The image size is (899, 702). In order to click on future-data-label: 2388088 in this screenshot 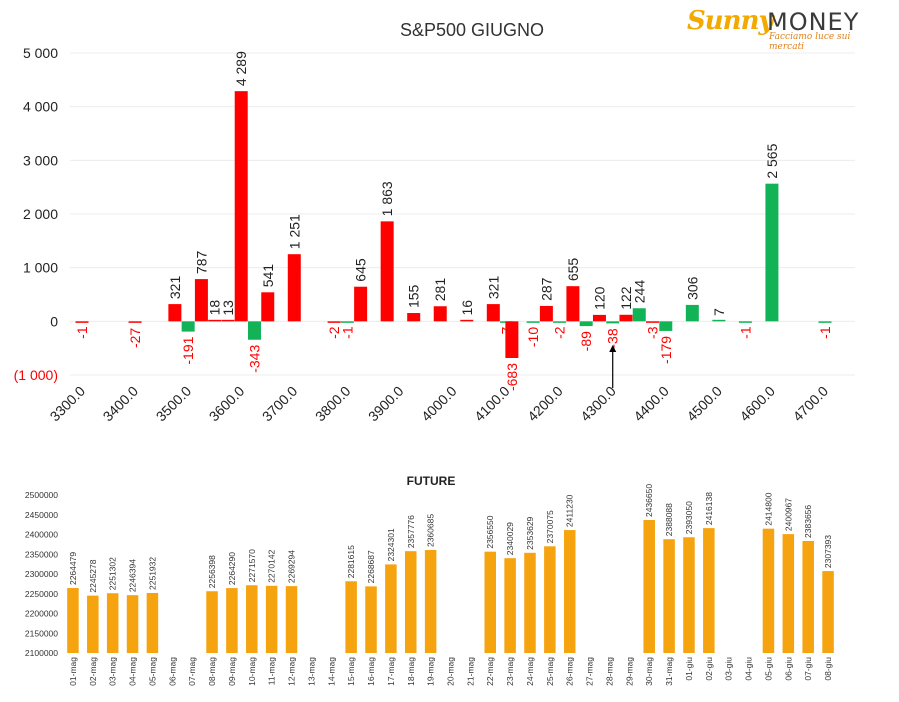, I will do `click(669, 519)`.